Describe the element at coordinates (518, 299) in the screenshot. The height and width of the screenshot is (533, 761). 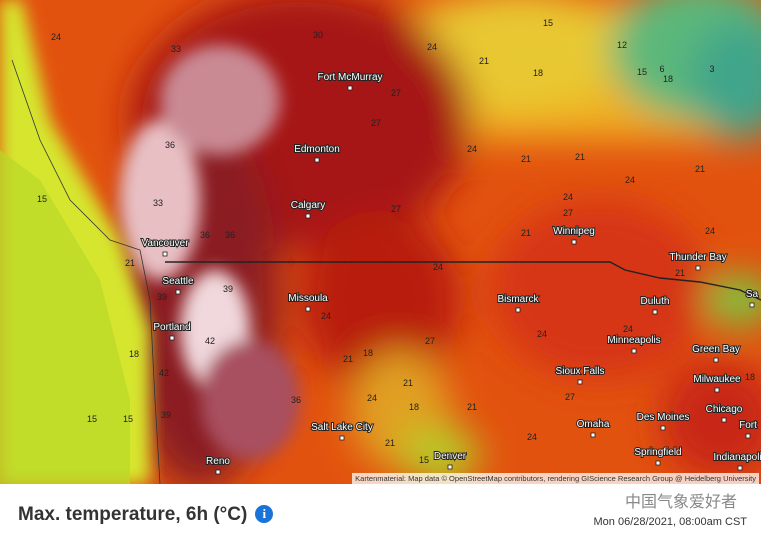
I see `city-label: Bismarck` at that location.